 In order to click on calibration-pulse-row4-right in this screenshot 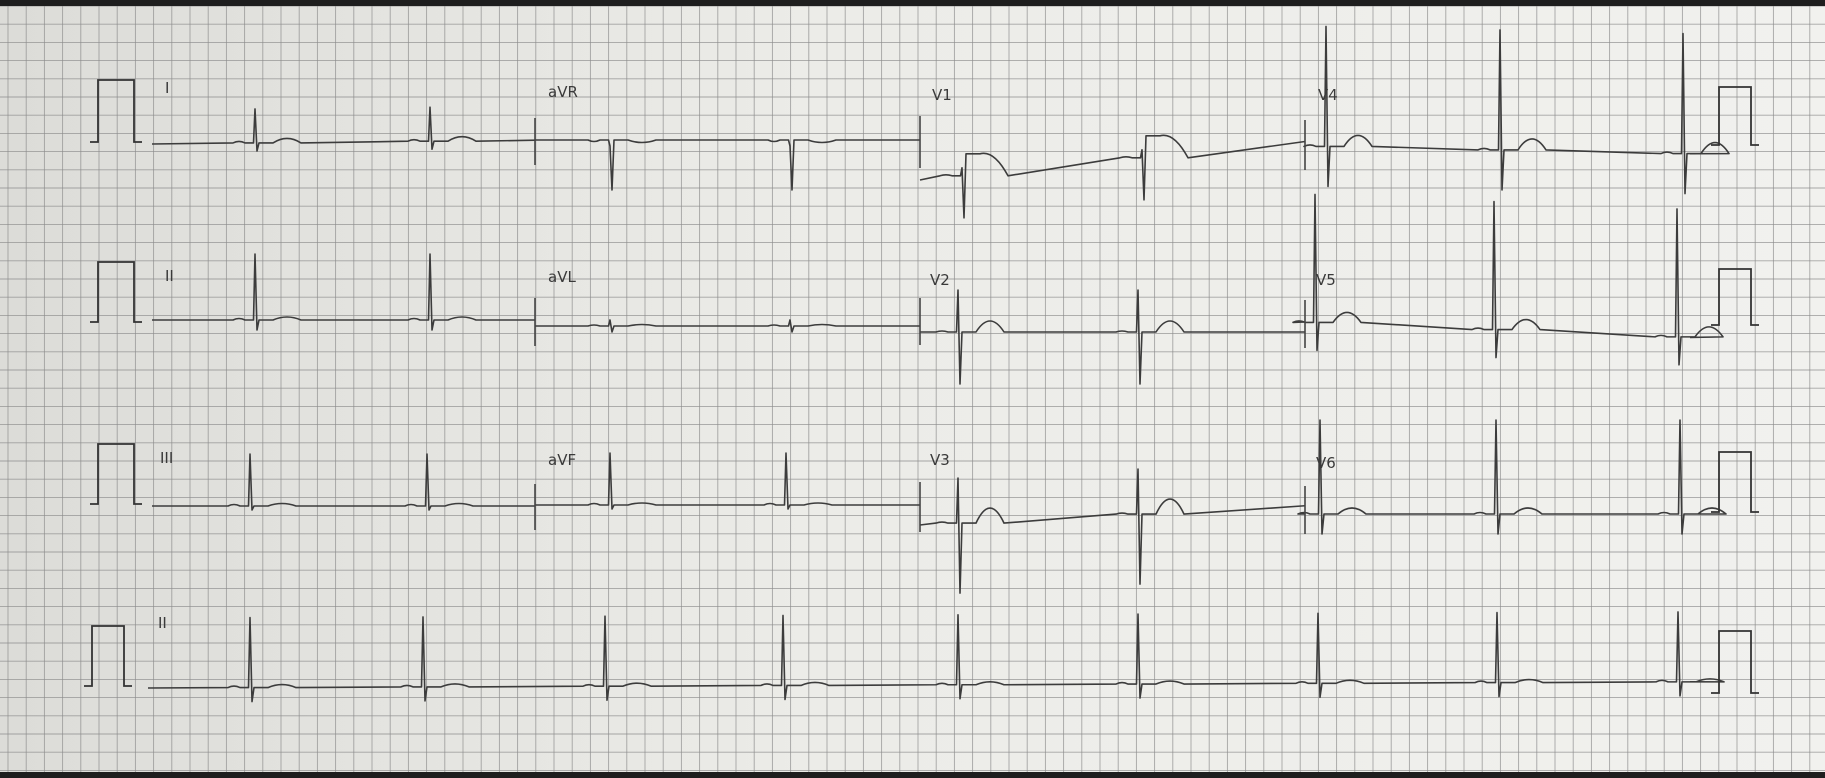, I will do `click(1735, 662)`.